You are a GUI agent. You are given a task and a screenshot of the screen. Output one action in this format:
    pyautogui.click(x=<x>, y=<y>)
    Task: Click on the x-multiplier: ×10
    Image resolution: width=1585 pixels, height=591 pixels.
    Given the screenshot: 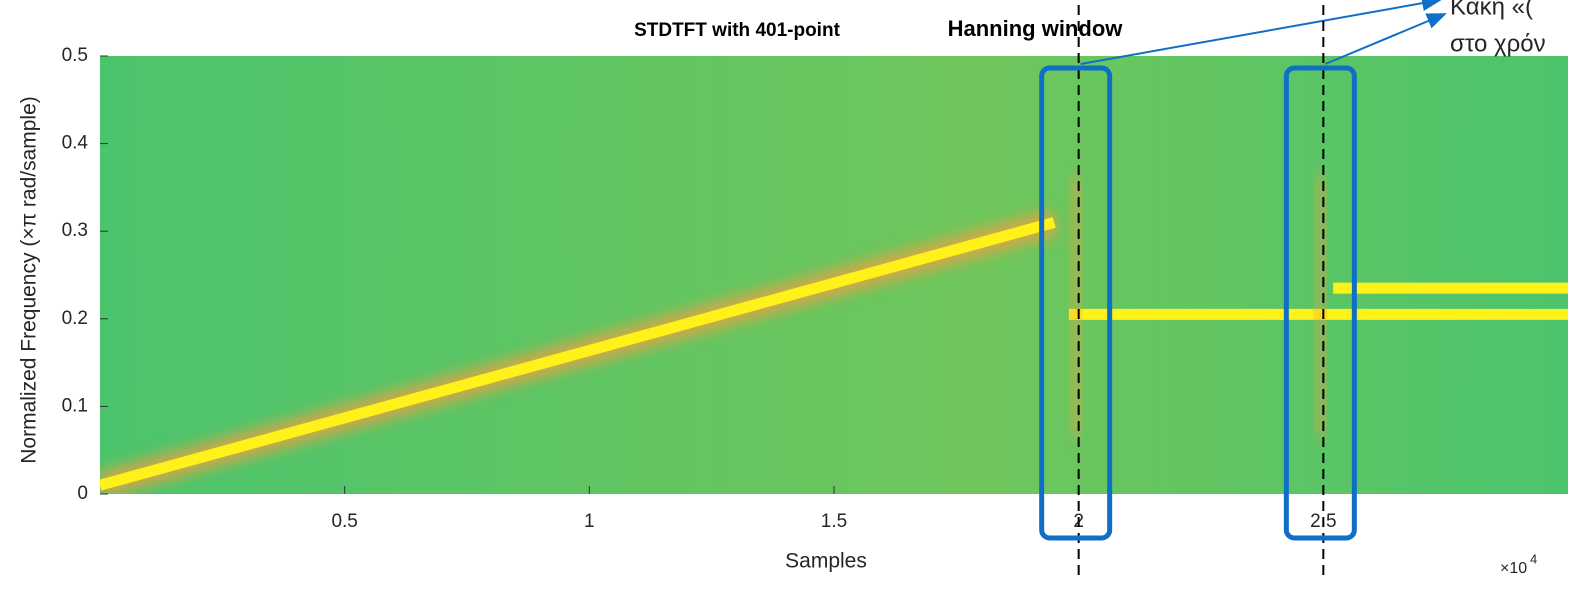 What is the action you would take?
    pyautogui.click(x=1513, y=568)
    